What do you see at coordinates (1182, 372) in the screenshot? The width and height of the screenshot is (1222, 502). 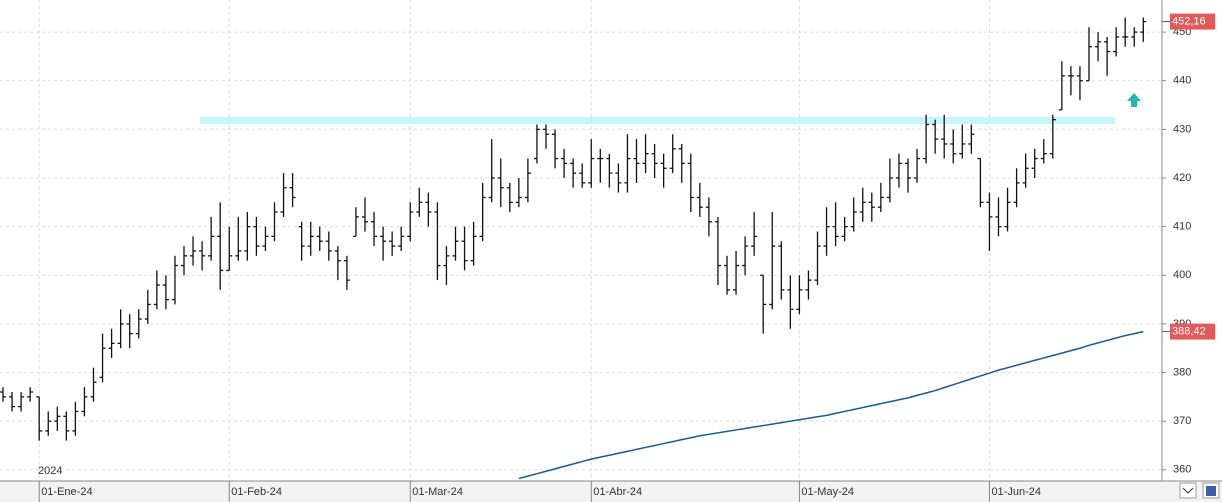 I see `y-tick-label: 380` at bounding box center [1182, 372].